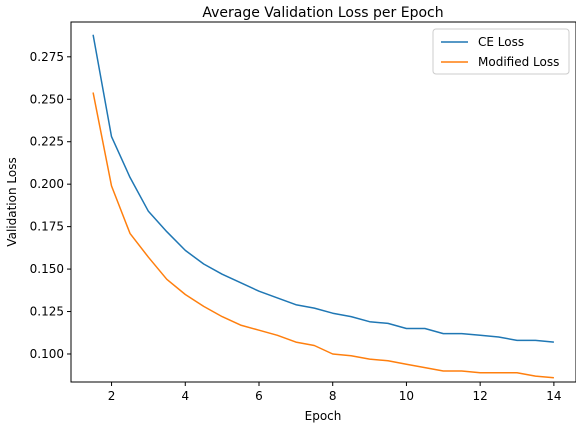  Describe the element at coordinates (47, 184) in the screenshot. I see `y-tick-label: 0.200` at that location.